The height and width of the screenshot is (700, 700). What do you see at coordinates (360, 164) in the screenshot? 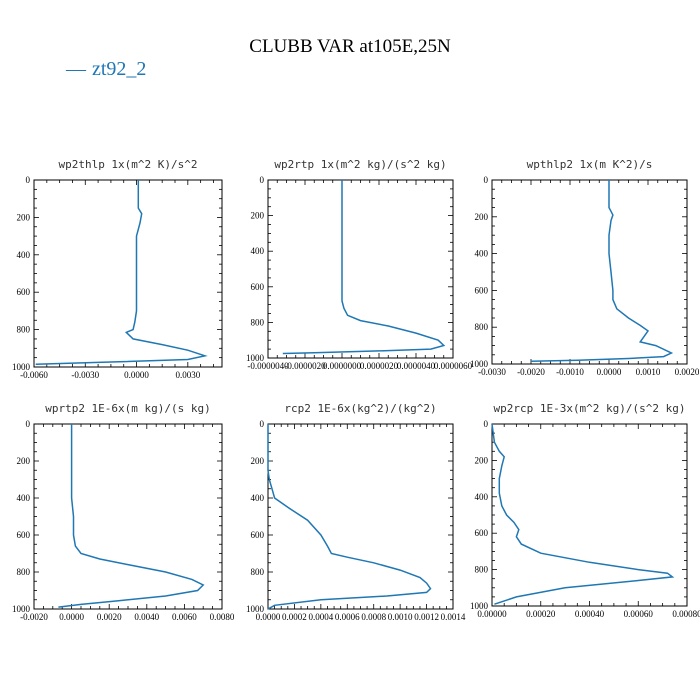
I see `chart-title: wp2rtp 1x(m^2 kg)/(s^2 kg)` at bounding box center [360, 164].